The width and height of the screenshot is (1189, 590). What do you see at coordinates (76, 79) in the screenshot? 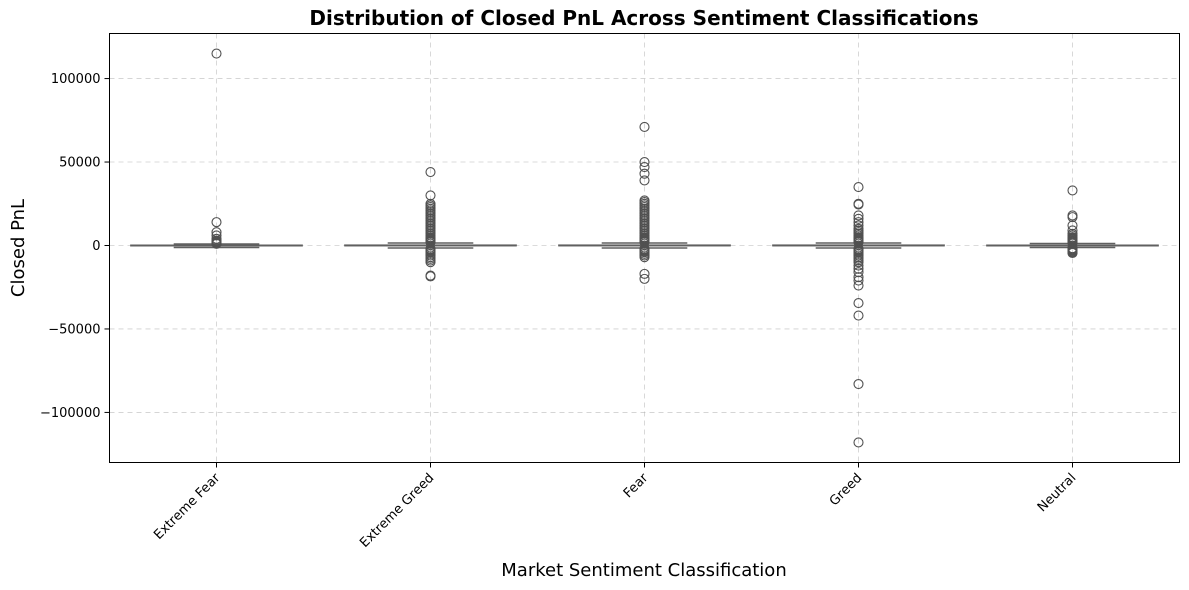
I see `y-tick-label: 100000` at bounding box center [76, 79].